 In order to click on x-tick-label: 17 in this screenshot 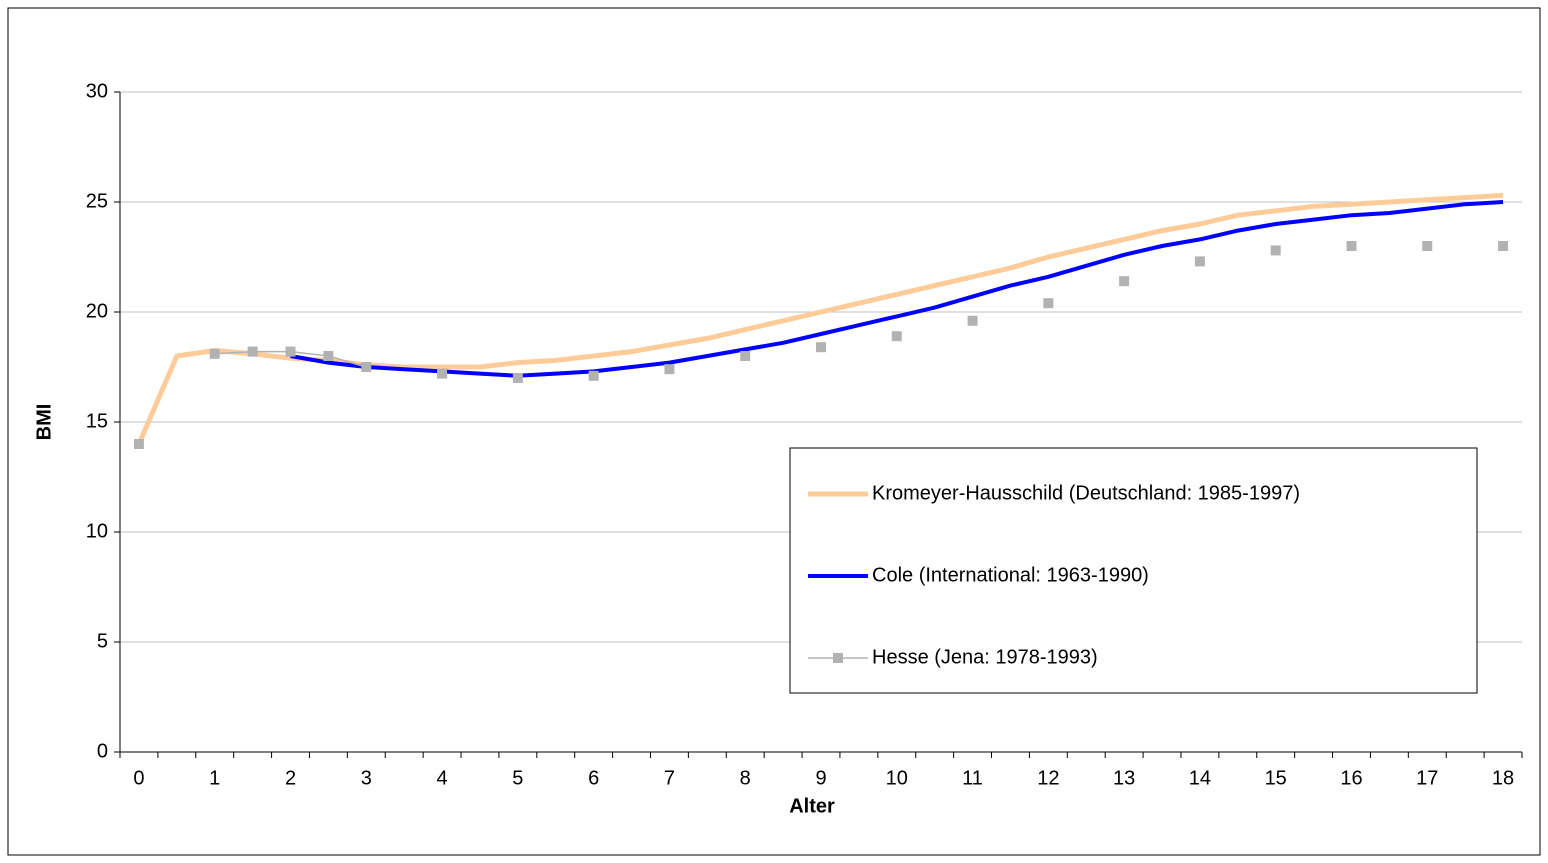, I will do `click(1427, 778)`.